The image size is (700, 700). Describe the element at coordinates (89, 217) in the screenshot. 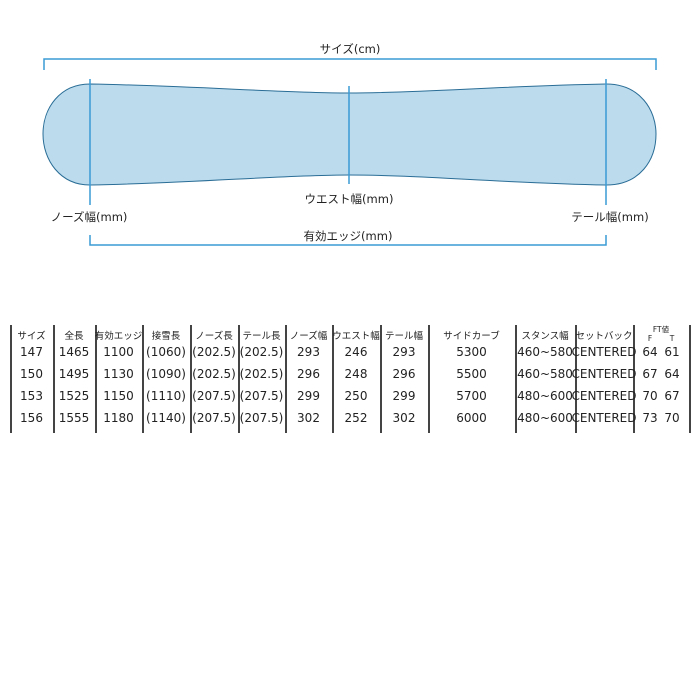

I see `nose-width-label: ノーズ幅(mm)` at that location.